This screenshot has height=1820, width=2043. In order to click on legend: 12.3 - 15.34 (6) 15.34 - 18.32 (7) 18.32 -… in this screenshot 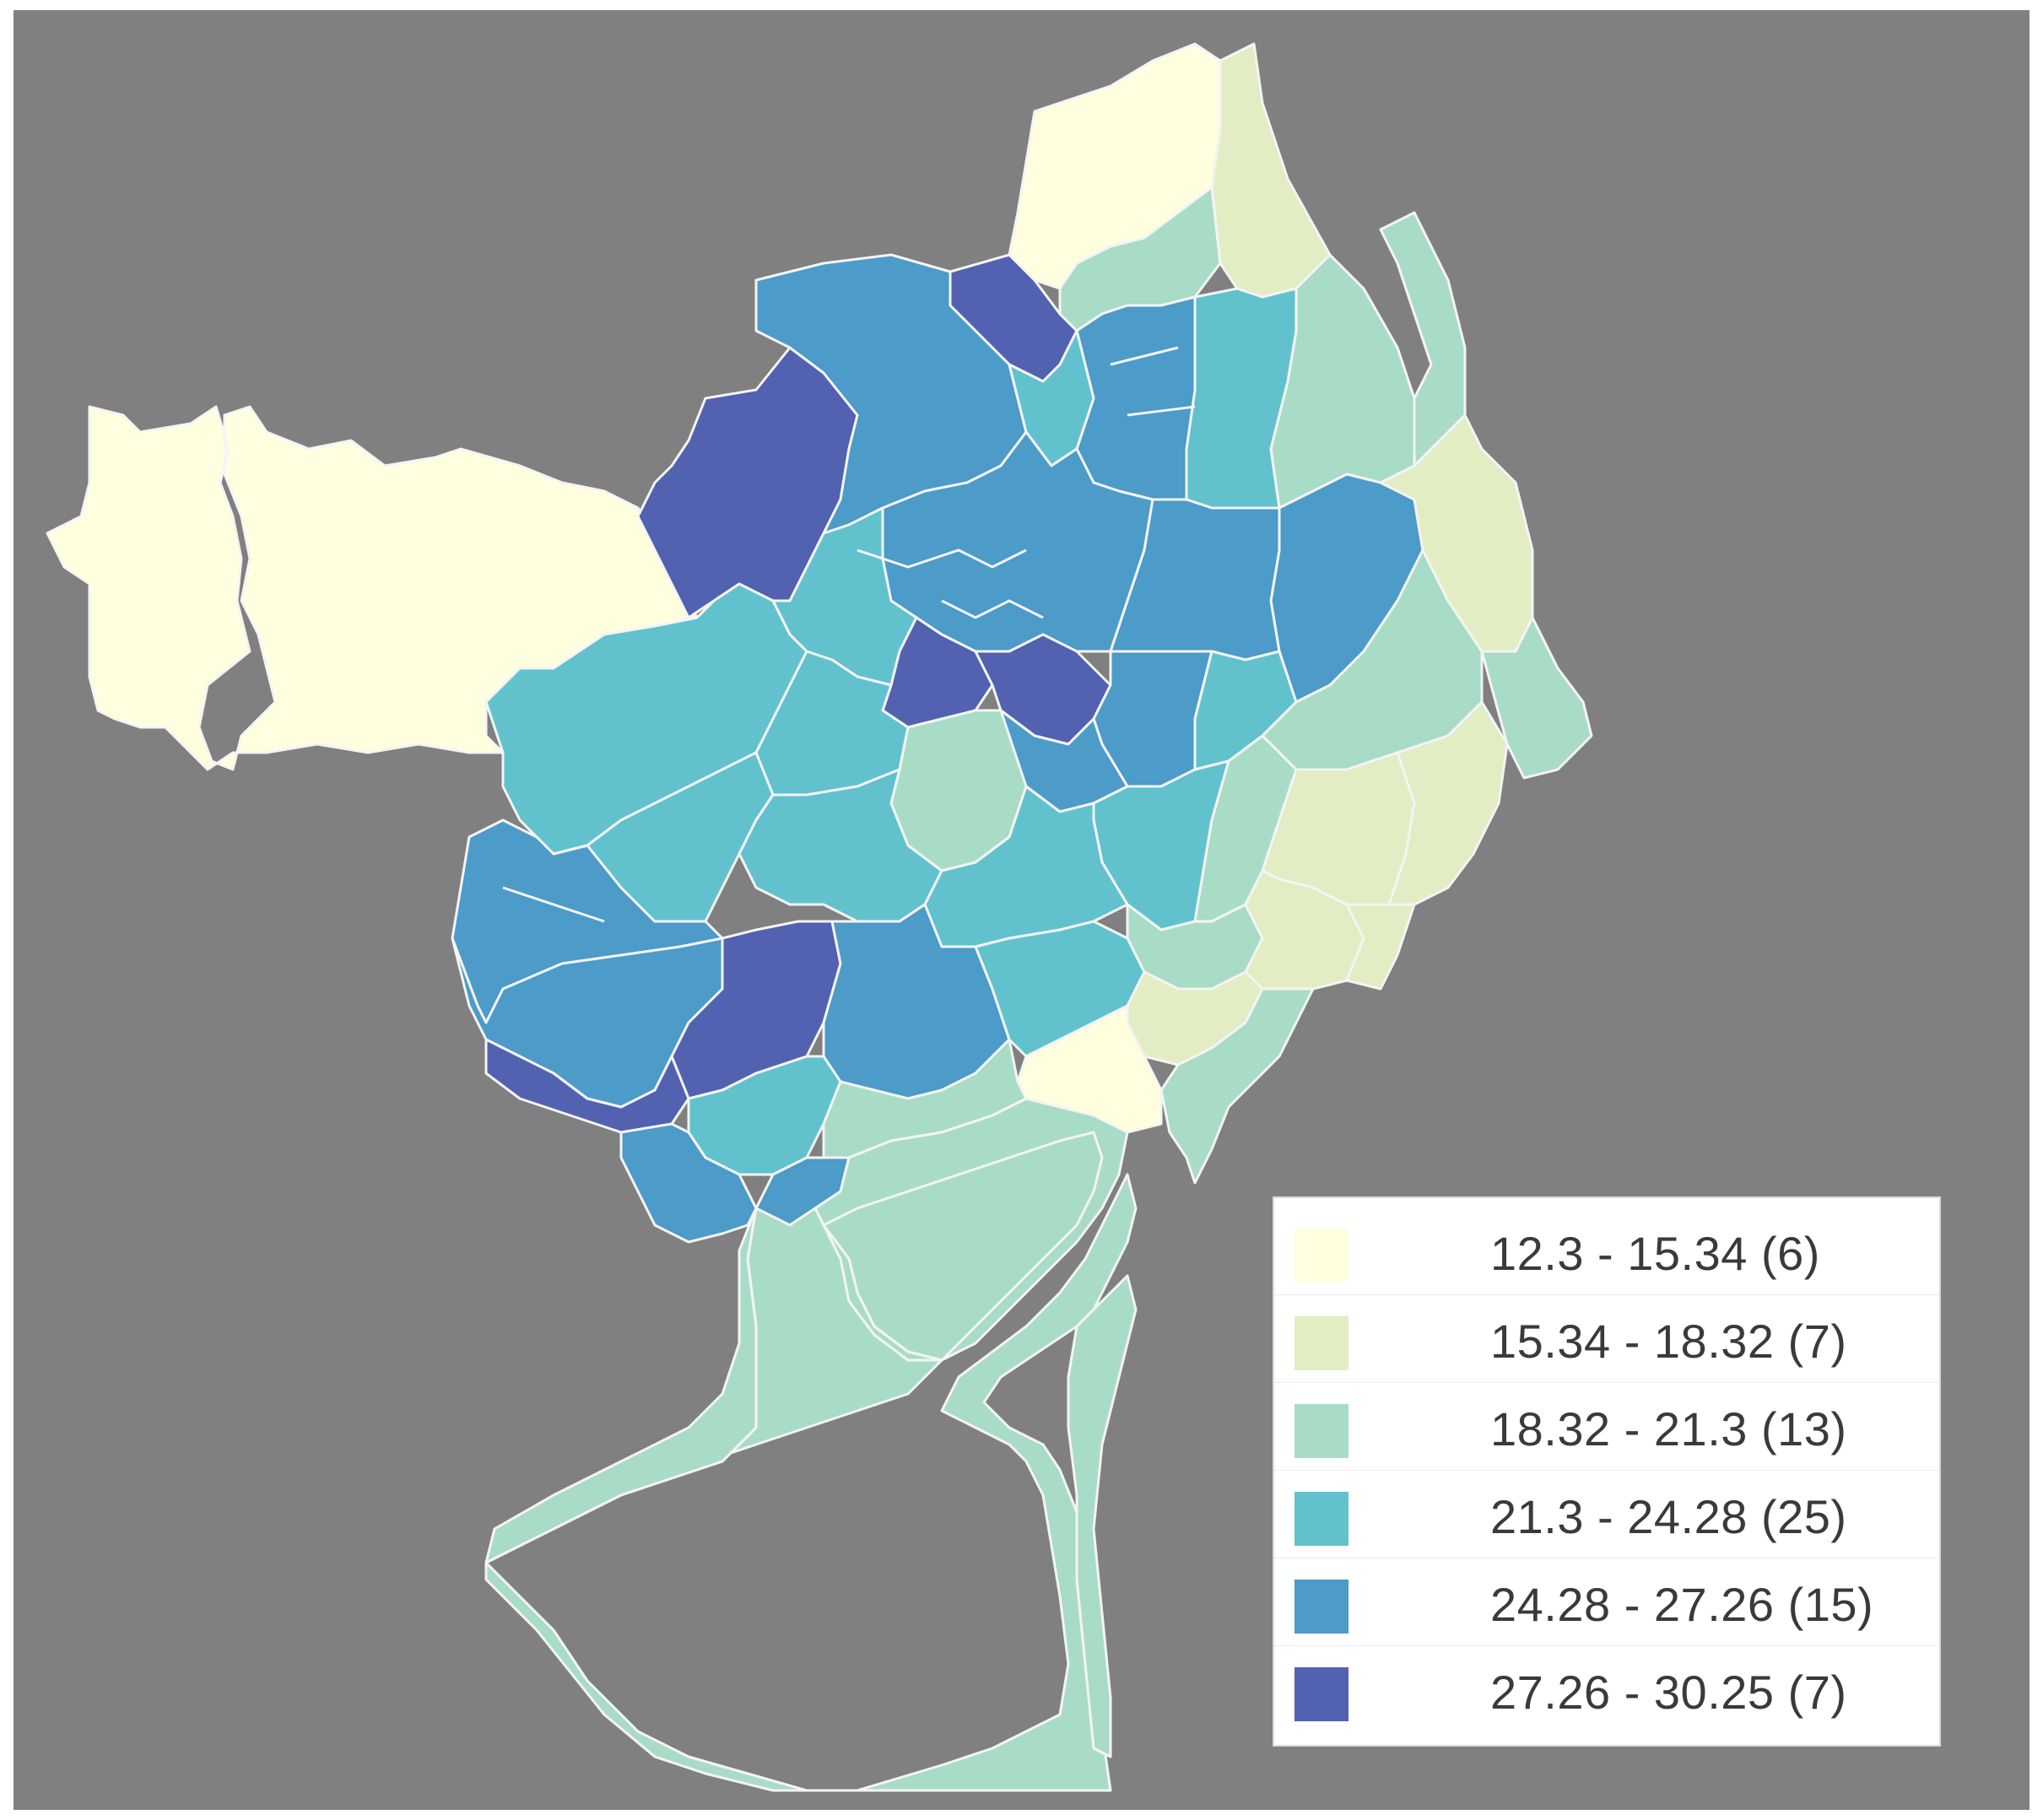, I will do `click(1607, 1471)`.